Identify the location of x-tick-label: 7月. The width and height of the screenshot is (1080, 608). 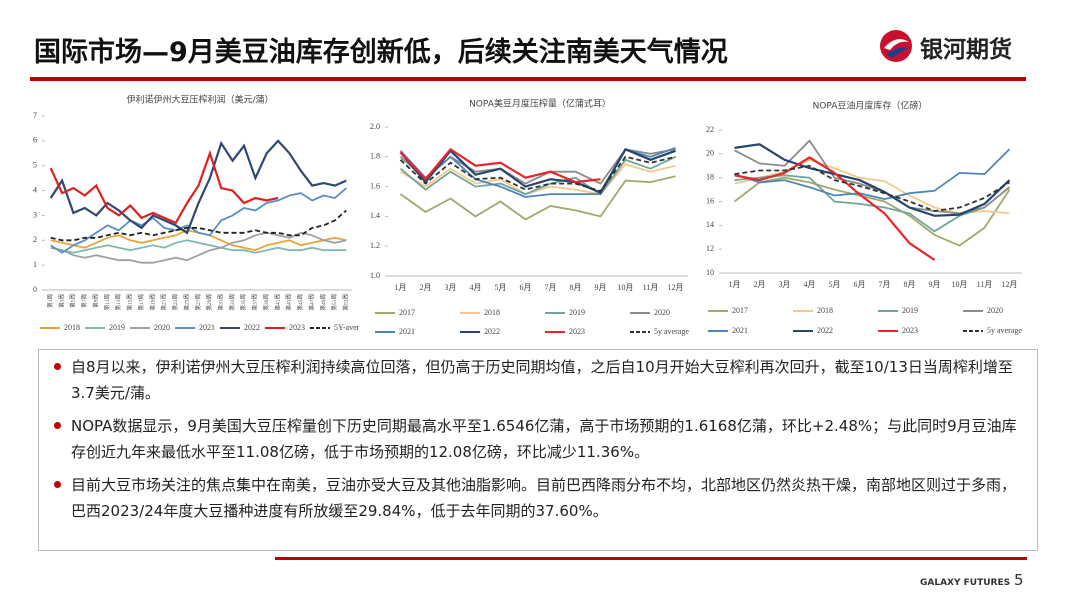
(885, 284).